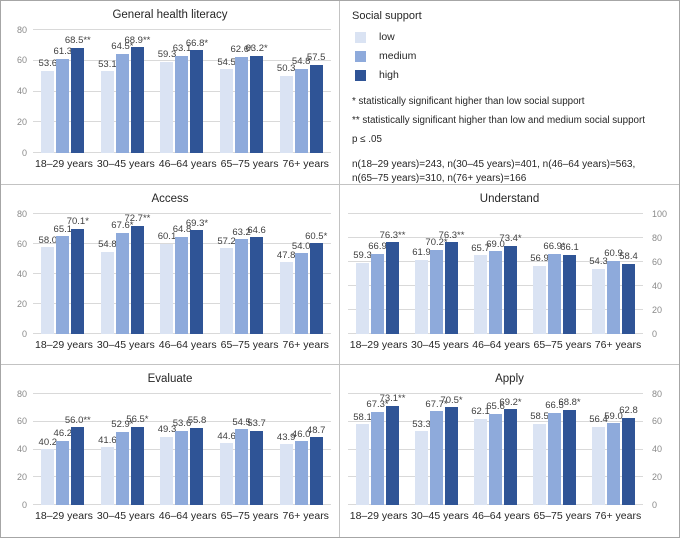  What do you see at coordinates (241, 274) in the screenshot?
I see `bar-medium: 63.2` at bounding box center [241, 274].